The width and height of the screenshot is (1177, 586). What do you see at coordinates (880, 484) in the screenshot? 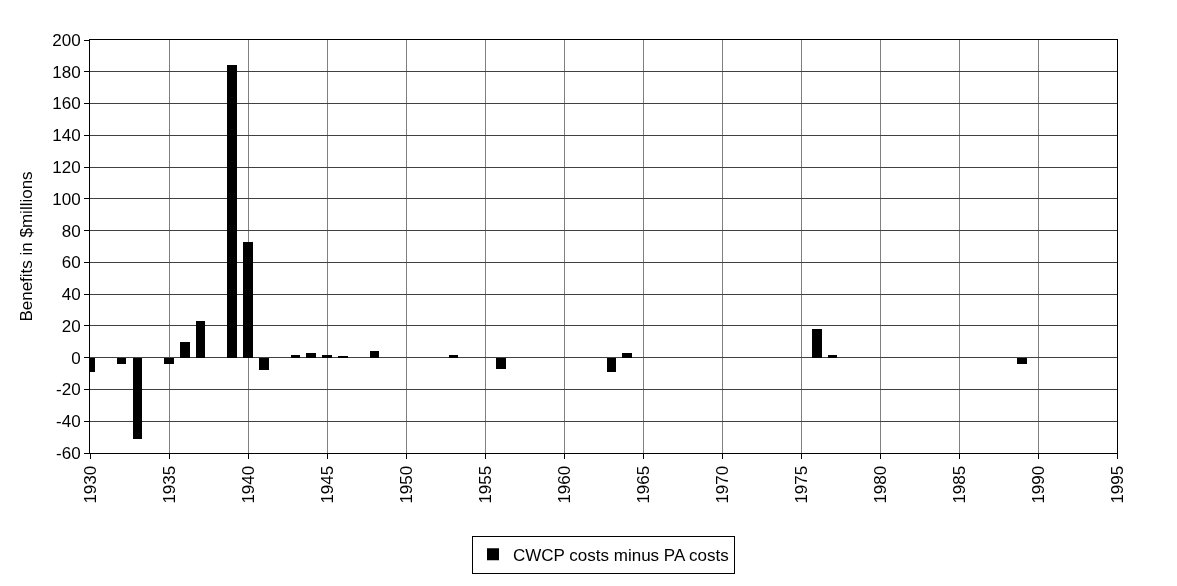
I see `x-tick-label: 1980` at bounding box center [880, 484].